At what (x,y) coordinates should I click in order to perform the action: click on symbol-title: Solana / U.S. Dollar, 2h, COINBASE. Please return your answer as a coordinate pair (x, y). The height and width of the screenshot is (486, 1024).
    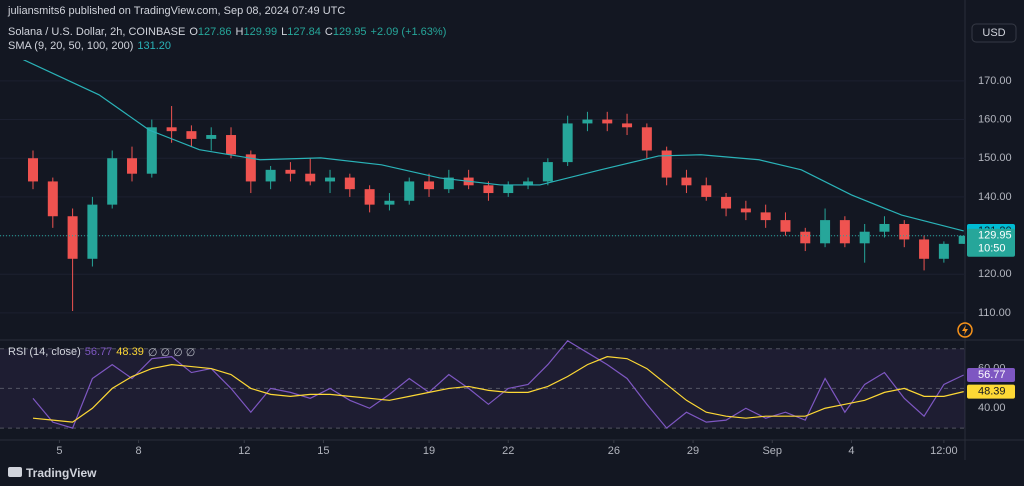
    Looking at the image, I should click on (97, 32).